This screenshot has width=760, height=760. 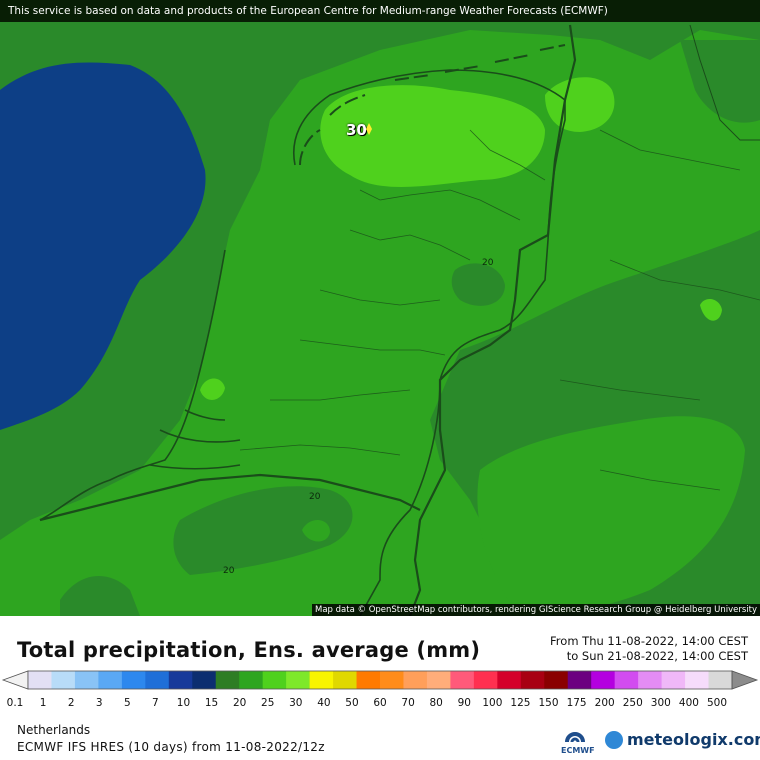 I want to click on max-value-label: 30, so click(x=356, y=130).